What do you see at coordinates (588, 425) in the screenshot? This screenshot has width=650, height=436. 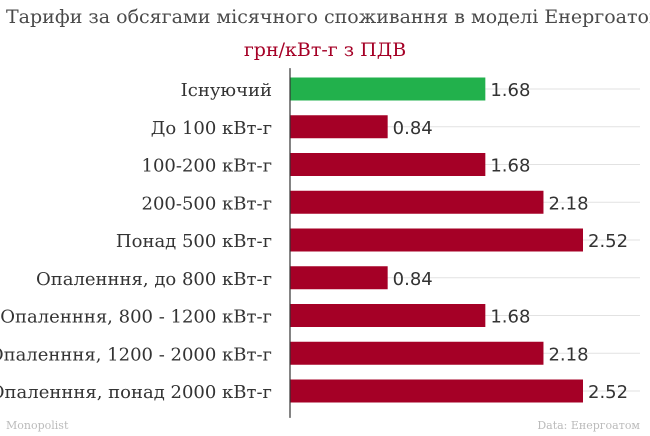 I see `footer-source: Data: Енергоатом` at bounding box center [588, 425].